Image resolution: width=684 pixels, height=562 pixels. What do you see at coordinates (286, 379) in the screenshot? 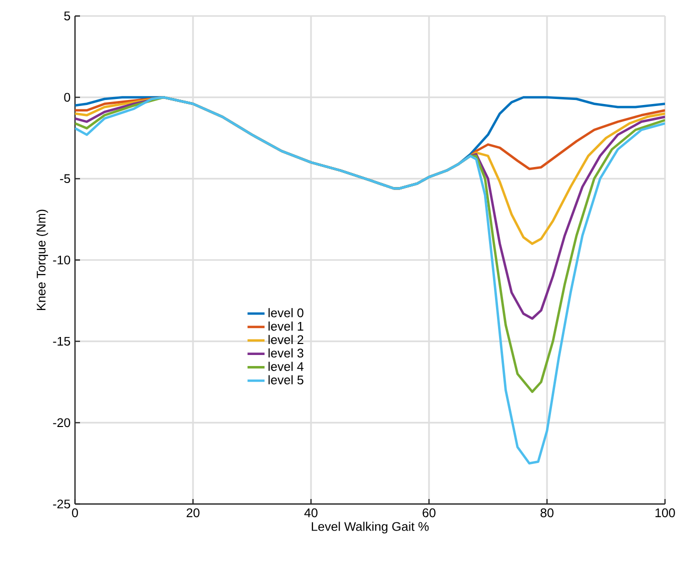
I see `legend-label: level 5` at bounding box center [286, 379].